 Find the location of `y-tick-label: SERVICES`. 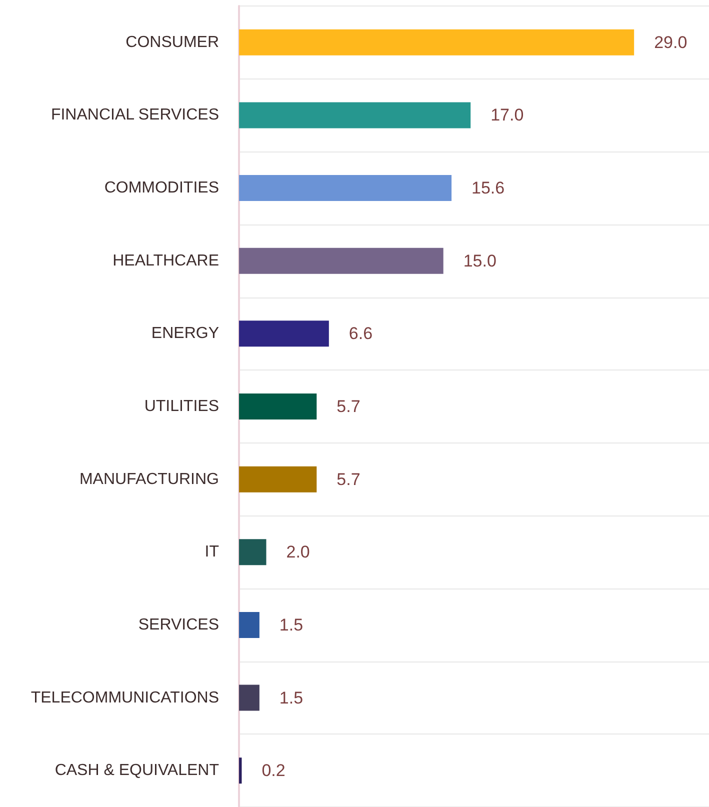

y-tick-label: SERVICES is located at coordinates (178, 625).